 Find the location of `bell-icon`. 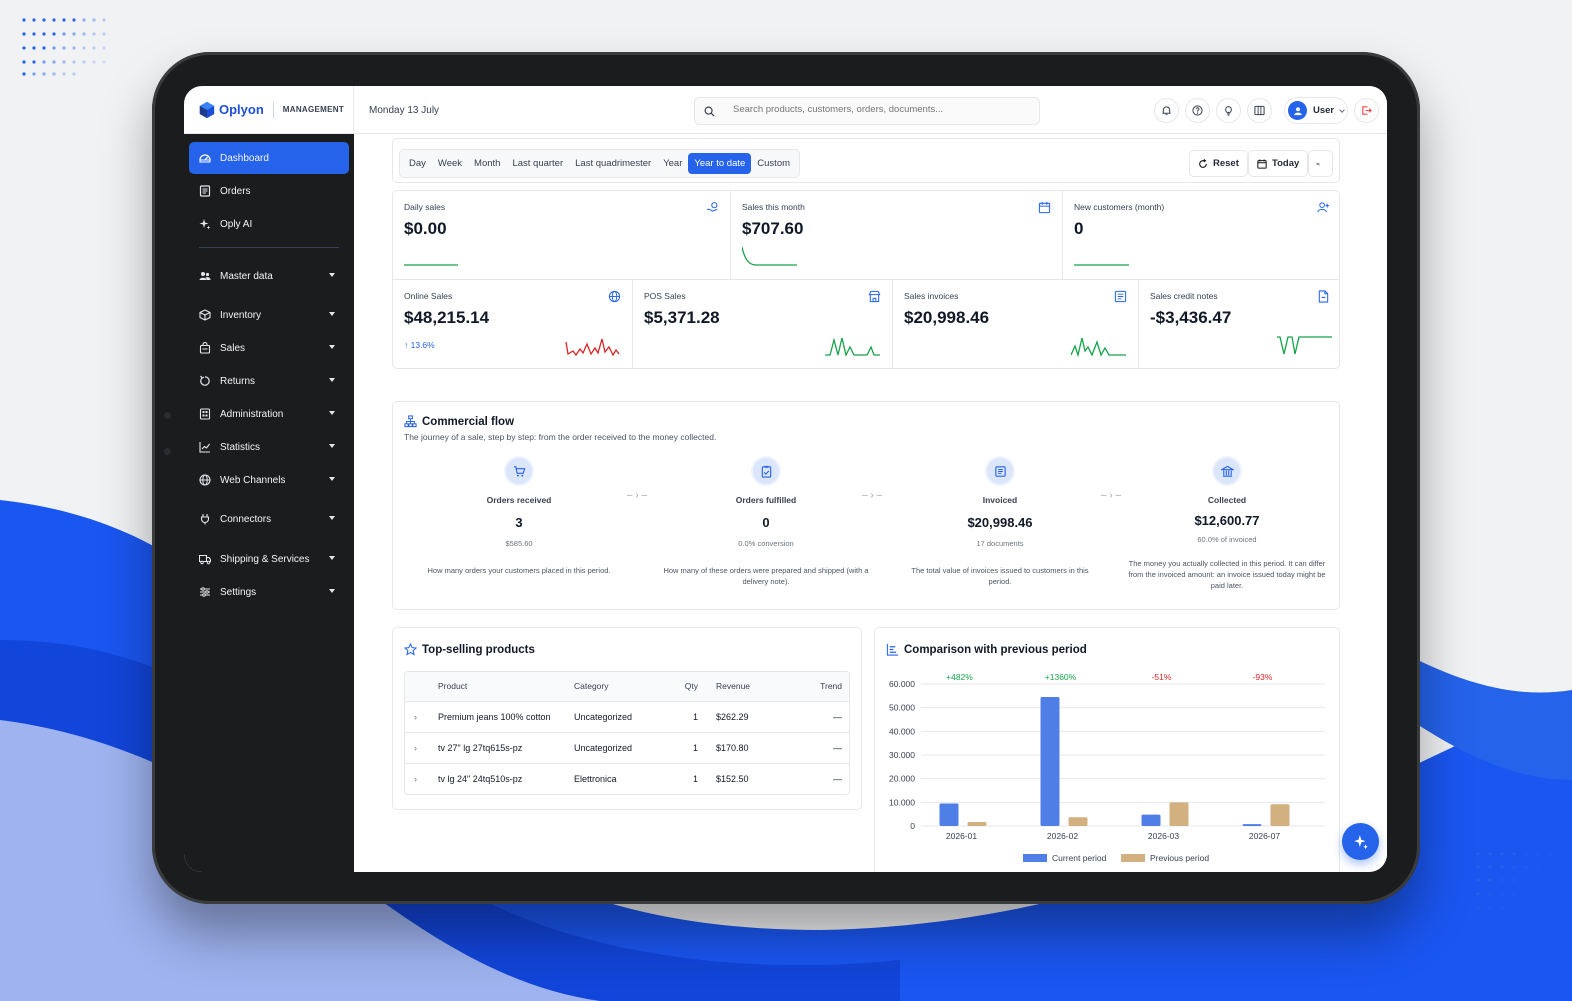

bell-icon is located at coordinates (1166, 111).